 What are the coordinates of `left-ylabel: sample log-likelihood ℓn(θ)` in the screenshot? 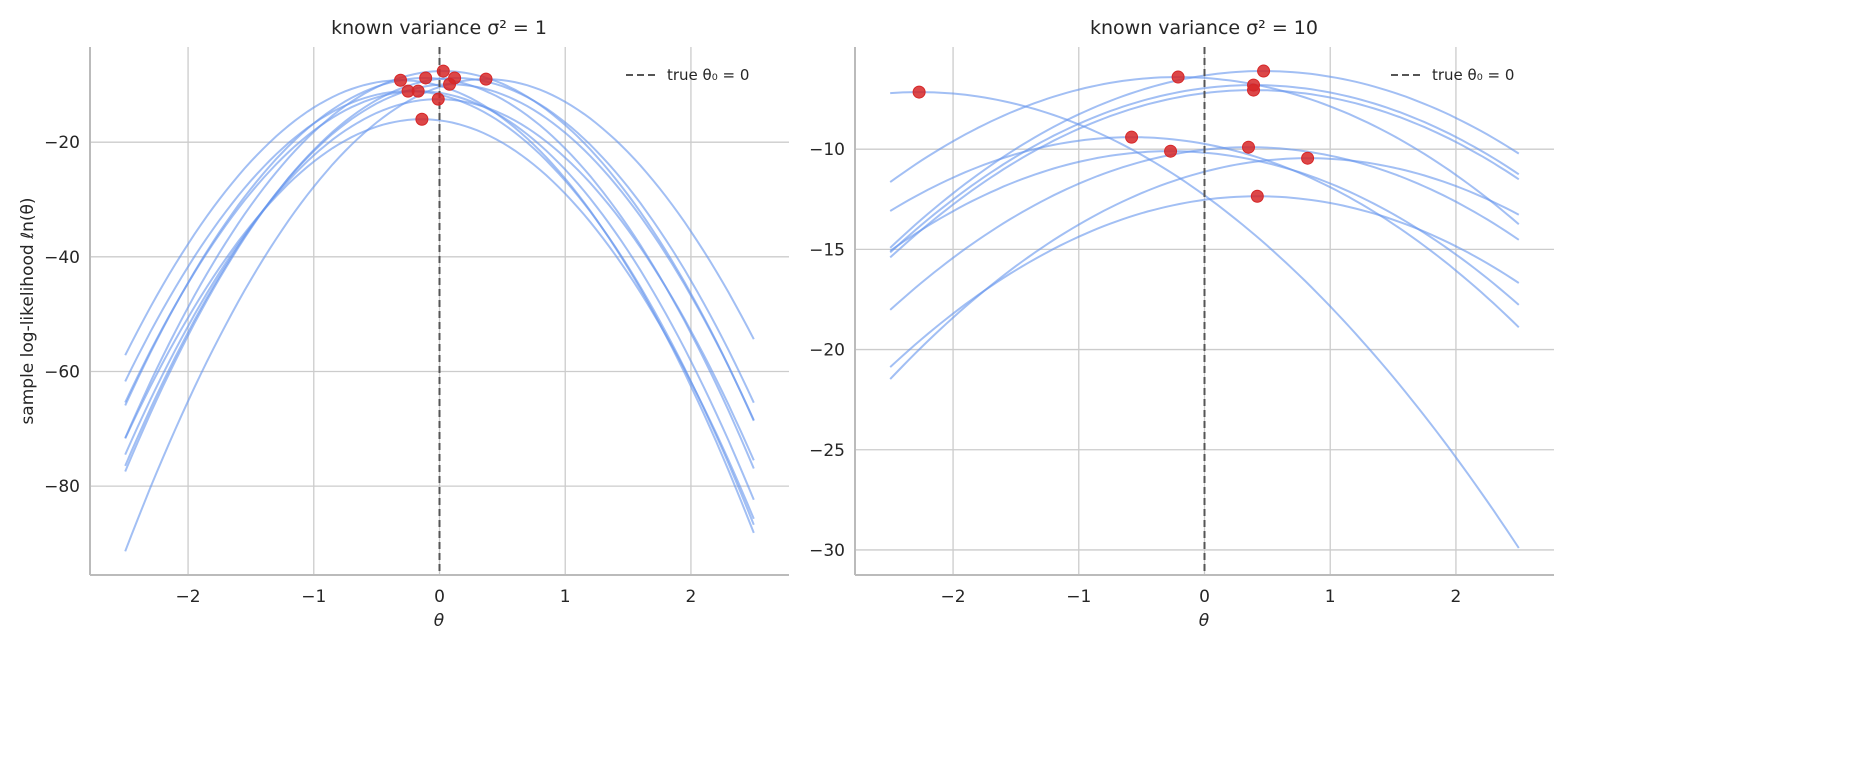 It's located at (28, 310).